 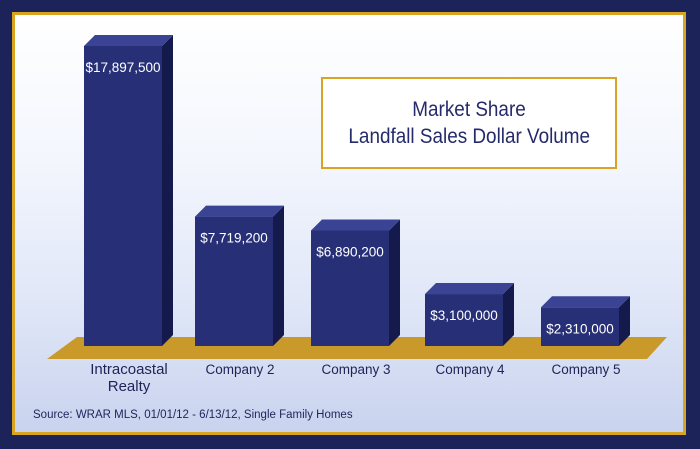 I want to click on category-label: Company 2, so click(x=239, y=369).